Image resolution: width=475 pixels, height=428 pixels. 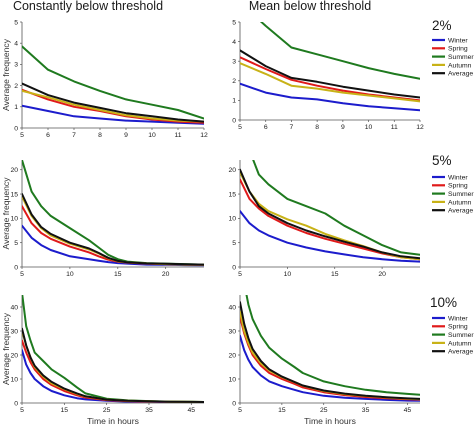 What do you see at coordinates (14, 379) in the screenshot?
I see `y-tick-label: 10` at bounding box center [14, 379].